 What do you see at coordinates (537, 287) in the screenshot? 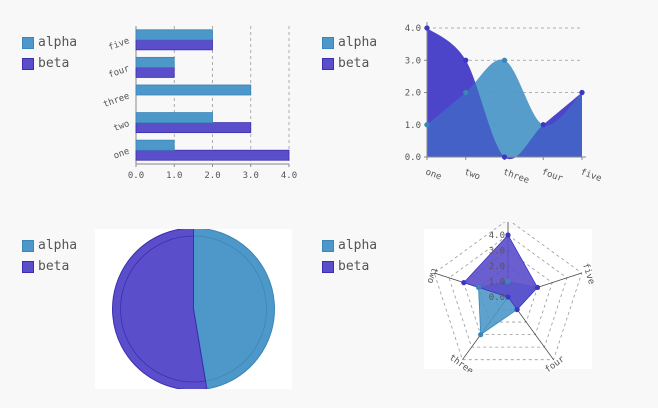
I see `radar-point-beta-five` at bounding box center [537, 287].